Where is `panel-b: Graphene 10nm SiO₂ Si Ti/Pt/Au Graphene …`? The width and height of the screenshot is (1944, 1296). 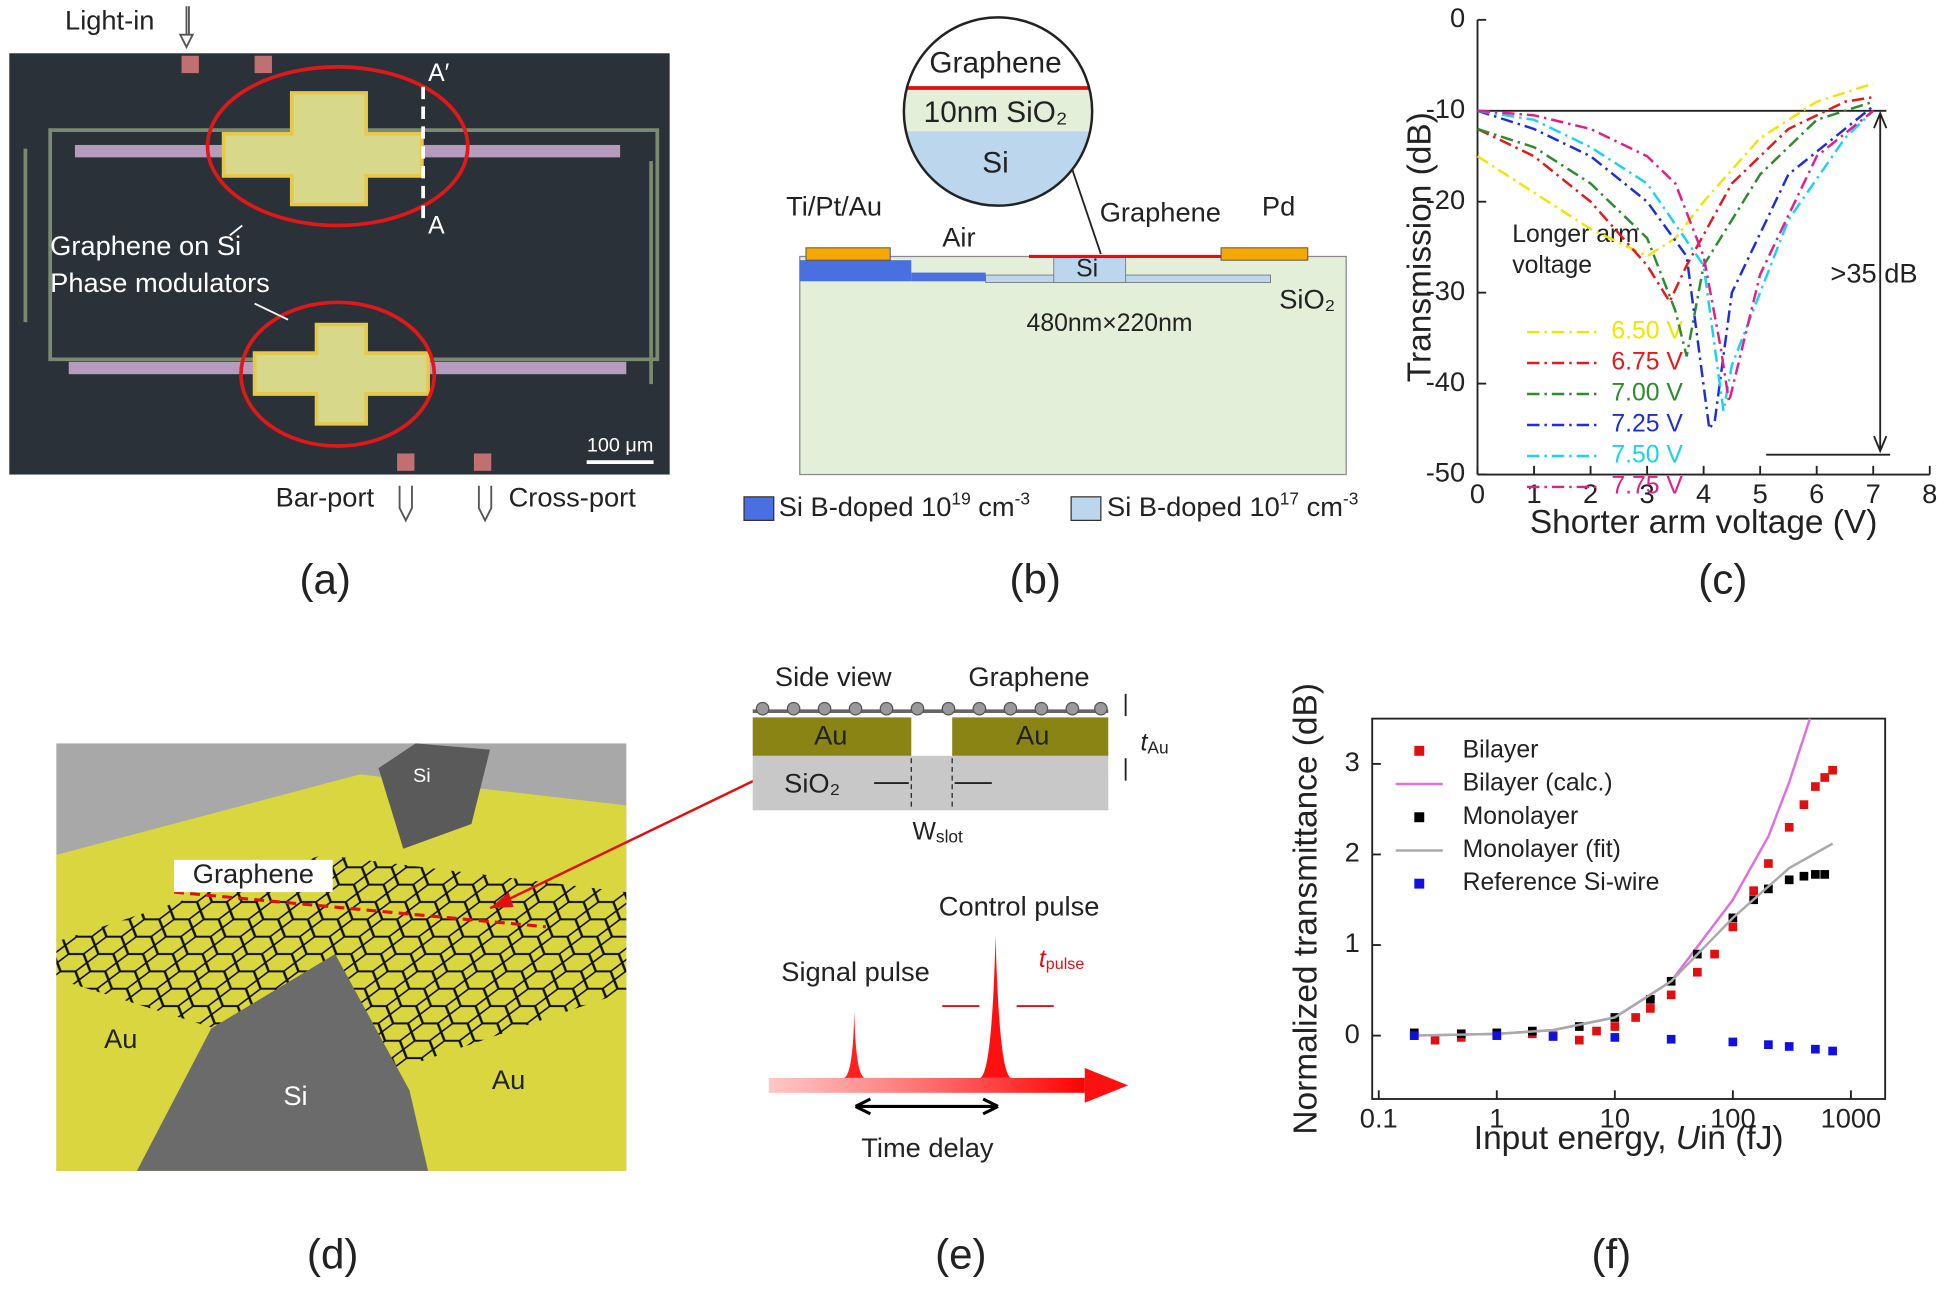
panel-b: Graphene 10nm SiO₂ Si Ti/Pt/Au Graphene … is located at coordinates (1050, 309).